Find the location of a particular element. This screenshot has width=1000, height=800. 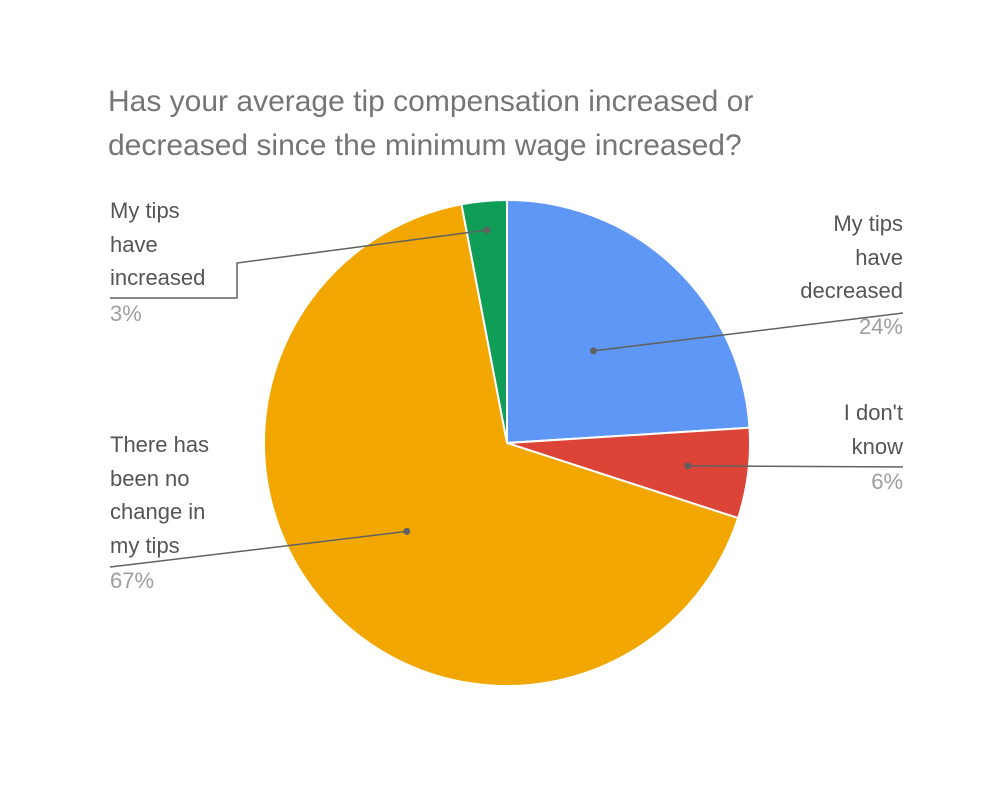

label-no-change: There has been no change in my tips 67% is located at coordinates (185, 513).